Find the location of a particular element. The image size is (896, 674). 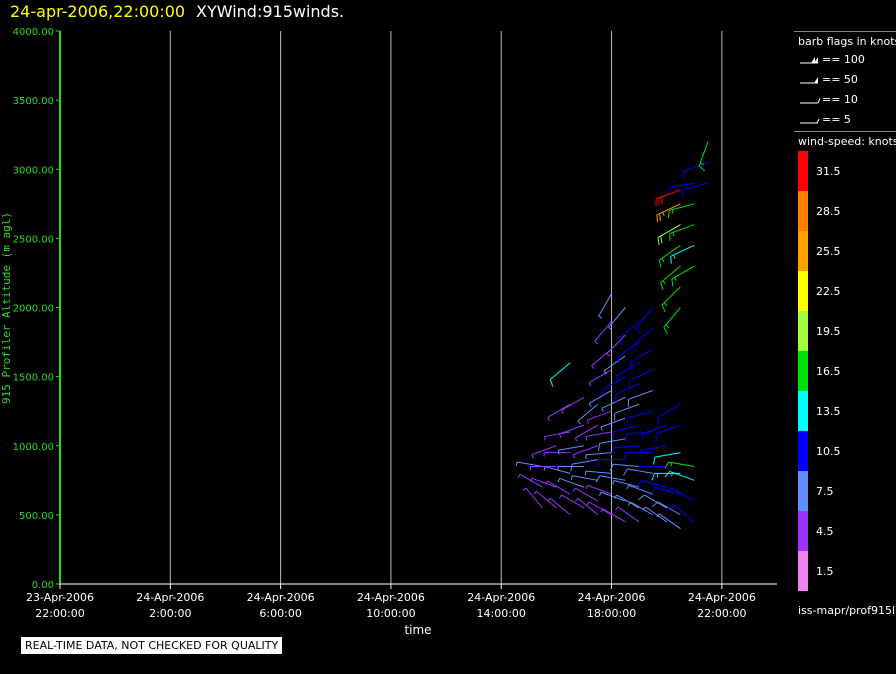

x-tick-time: 22:00:00 is located at coordinates (59, 613).